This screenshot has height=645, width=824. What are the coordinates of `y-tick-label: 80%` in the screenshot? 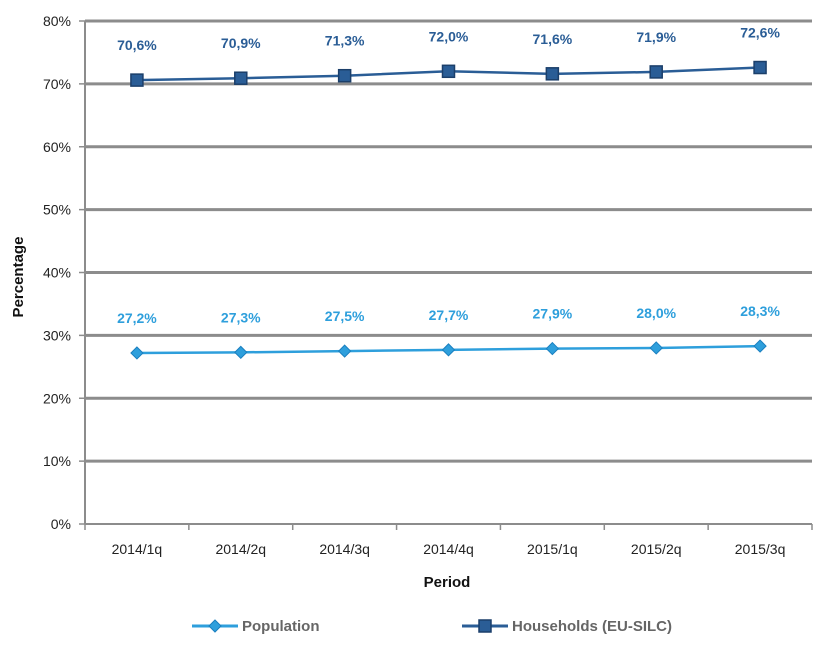 It's located at (57, 21).